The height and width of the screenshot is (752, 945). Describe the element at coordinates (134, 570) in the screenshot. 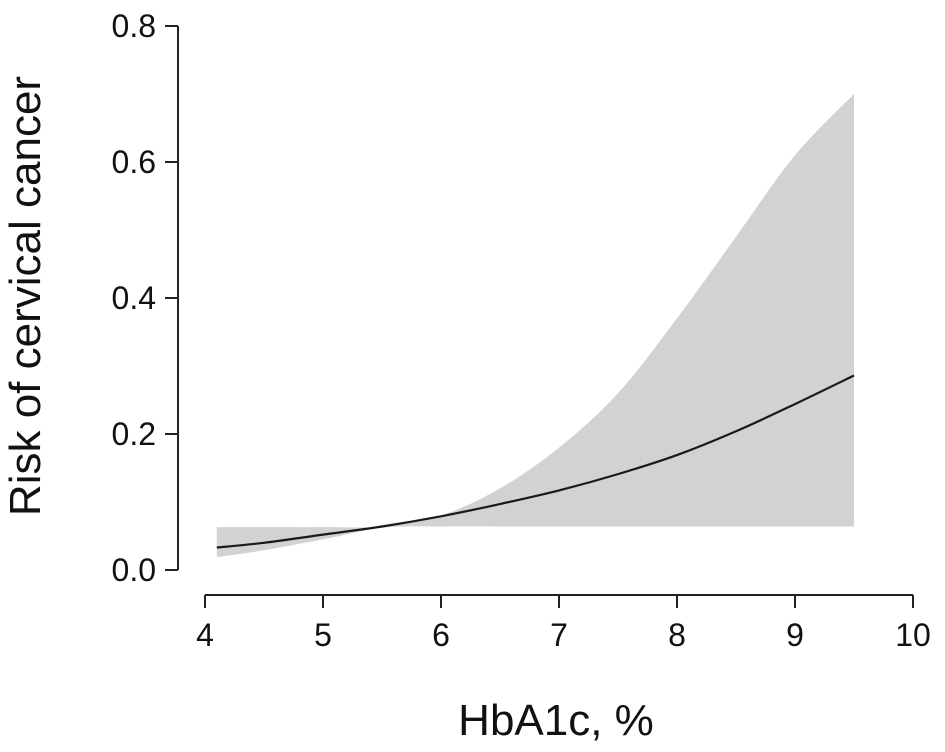

I see `y-tick-label: 0.0` at that location.